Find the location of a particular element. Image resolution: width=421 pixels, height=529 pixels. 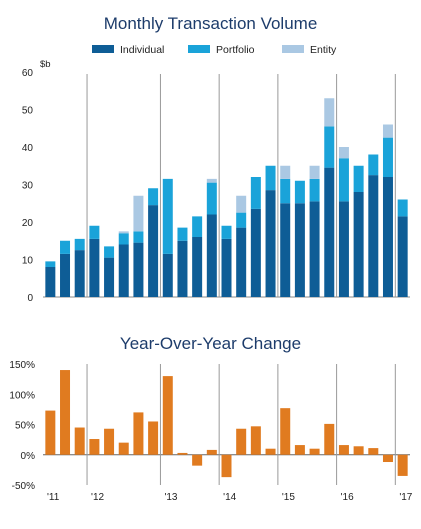

yoy-x-period-label: '17 is located at coordinates (405, 497).